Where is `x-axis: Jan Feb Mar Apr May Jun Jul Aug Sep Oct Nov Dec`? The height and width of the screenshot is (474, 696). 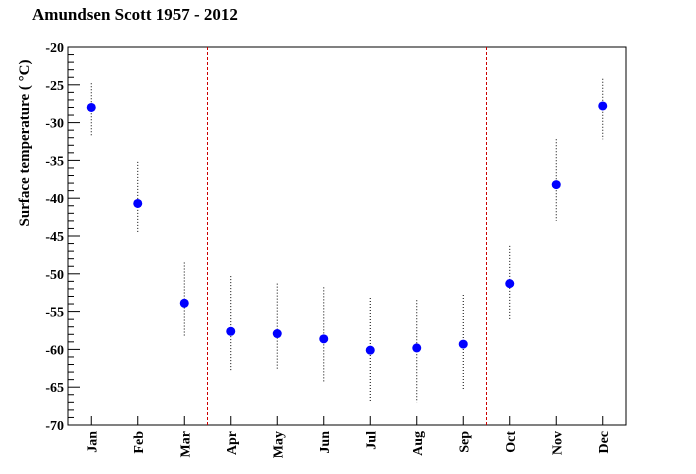 x-axis: Jan Feb Mar Apr May Jun Jul Aug Sep Oct Nov Dec is located at coordinates (356, 437).